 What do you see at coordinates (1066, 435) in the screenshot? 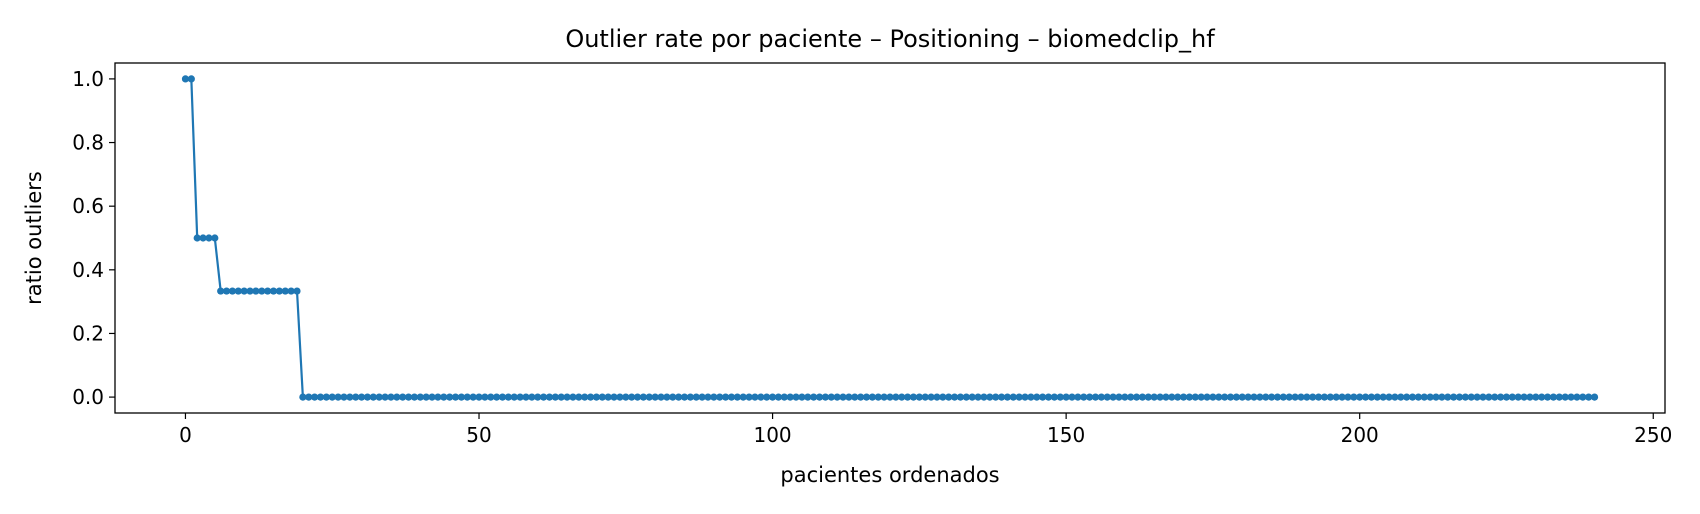
I see `x-tick-label: 150` at bounding box center [1066, 435].